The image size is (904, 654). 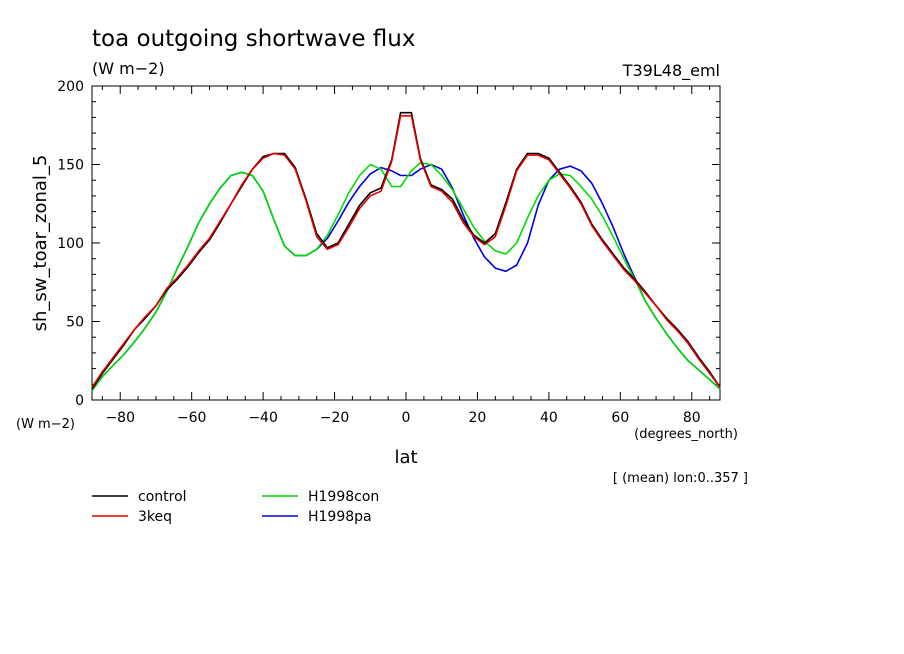 What do you see at coordinates (79, 401) in the screenshot?
I see `y-tick-label: 0` at bounding box center [79, 401].